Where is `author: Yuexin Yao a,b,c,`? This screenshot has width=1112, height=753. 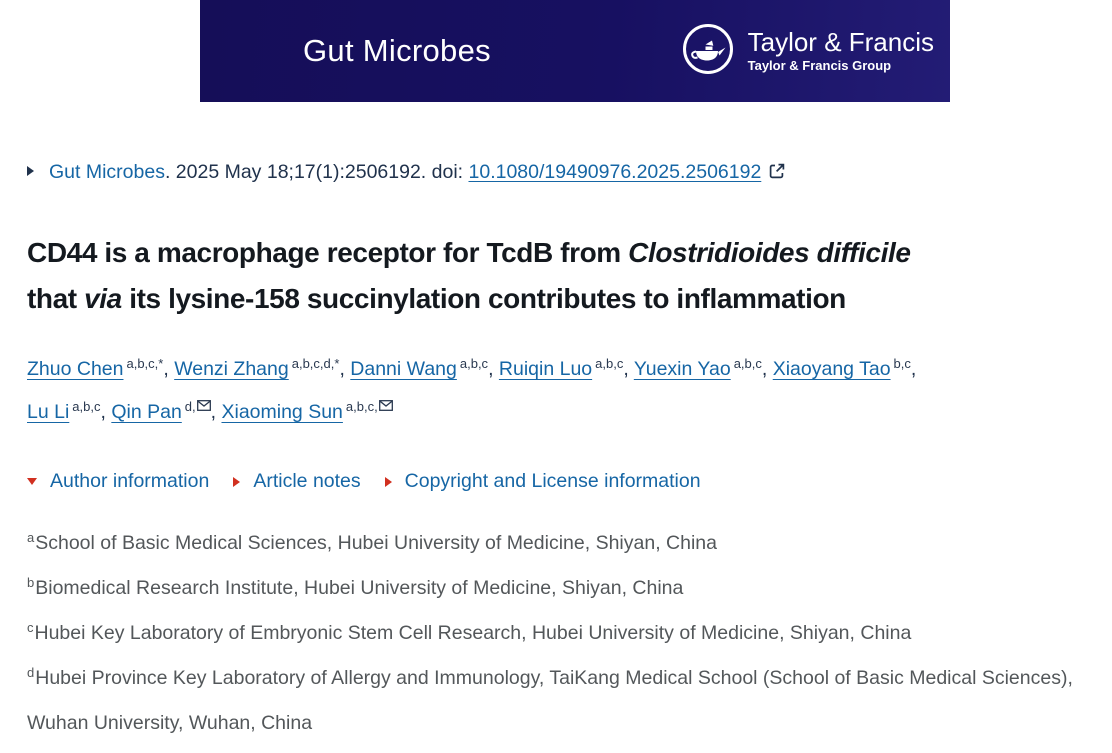
author: Yuexin Yao a,b,c, is located at coordinates (703, 368).